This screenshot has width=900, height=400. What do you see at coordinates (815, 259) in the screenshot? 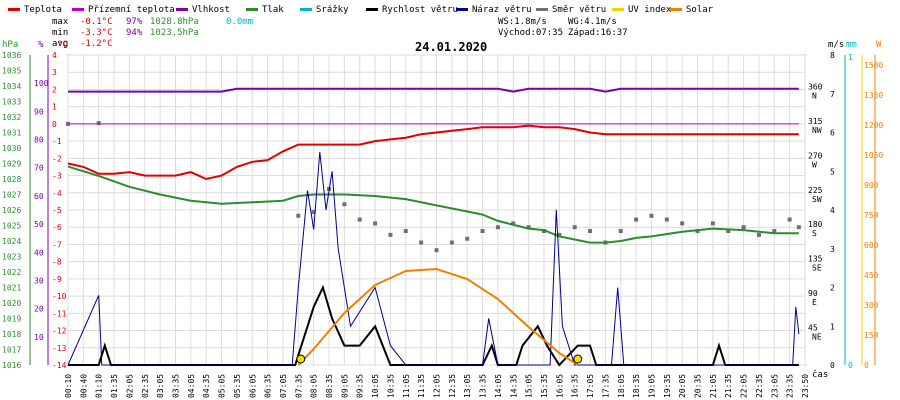
I see `direction-tick-label: 135` at bounding box center [815, 259].